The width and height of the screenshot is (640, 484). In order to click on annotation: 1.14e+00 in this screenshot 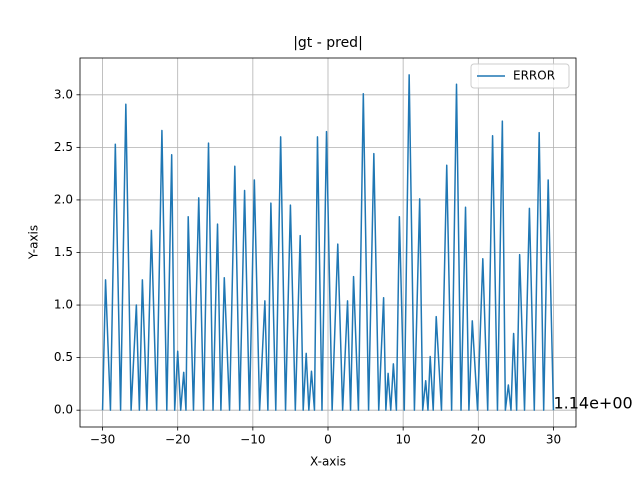, I will do `click(592, 403)`.